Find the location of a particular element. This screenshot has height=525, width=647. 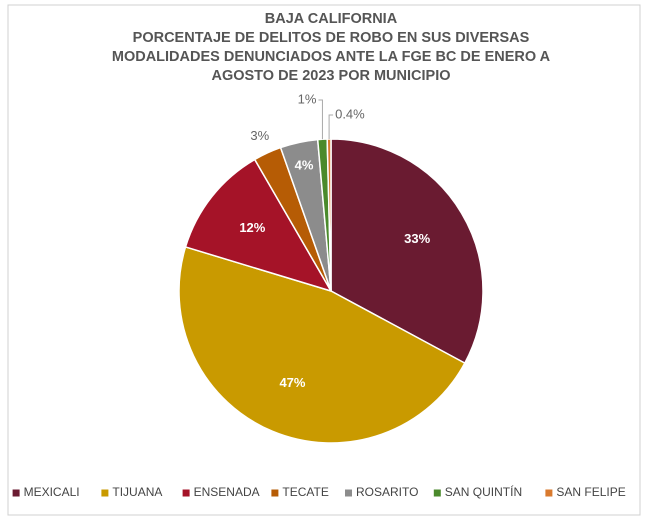

legend-label: SAN QUINTÍN is located at coordinates (483, 491).